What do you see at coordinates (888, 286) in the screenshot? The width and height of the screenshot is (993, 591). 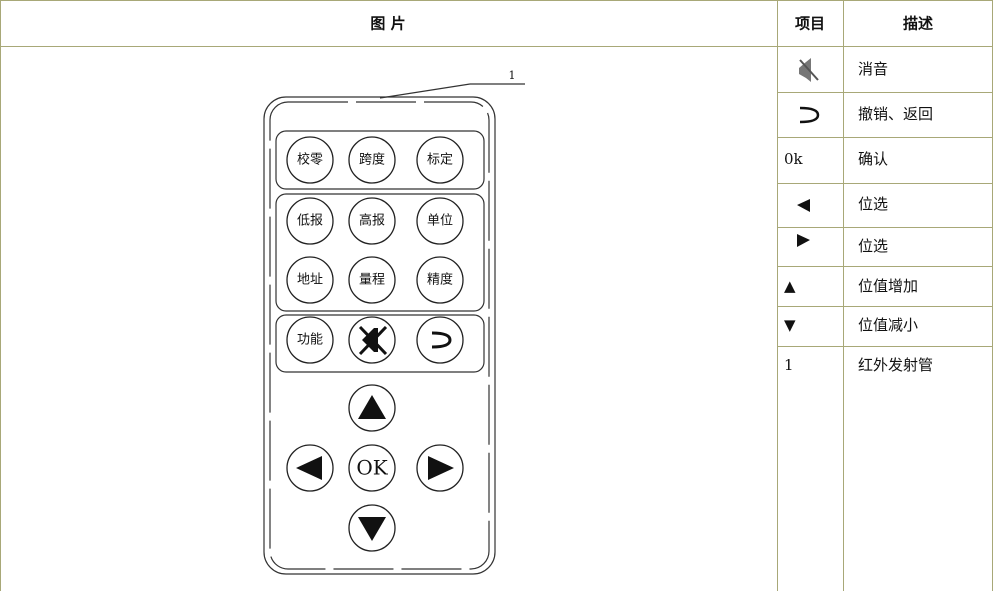 I see `description: 位值增加` at bounding box center [888, 286].